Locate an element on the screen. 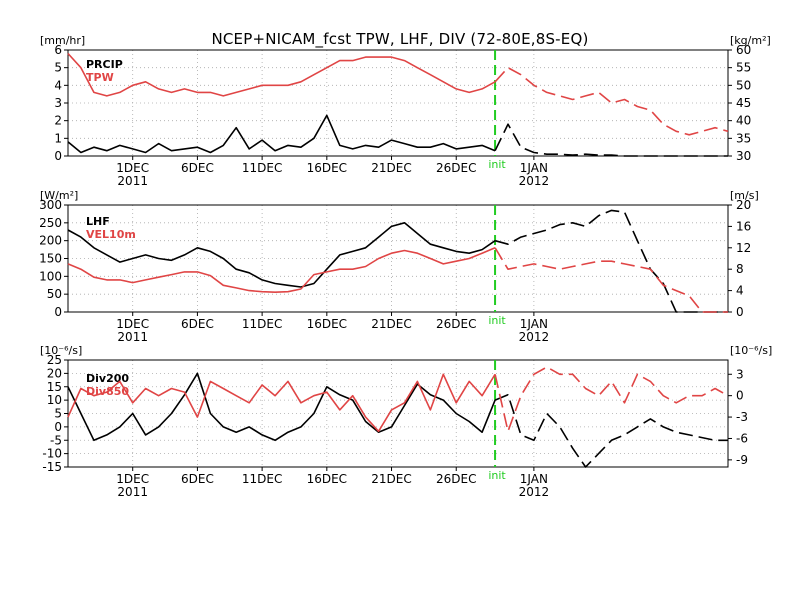 The height and width of the screenshot is (600, 800). right-unit-label: [kg/m²] is located at coordinates (750, 40).